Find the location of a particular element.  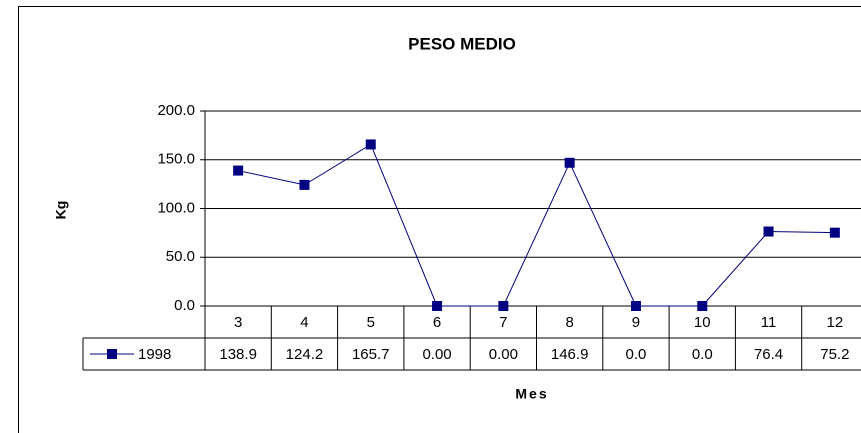

legend-marker is located at coordinates (112, 354).